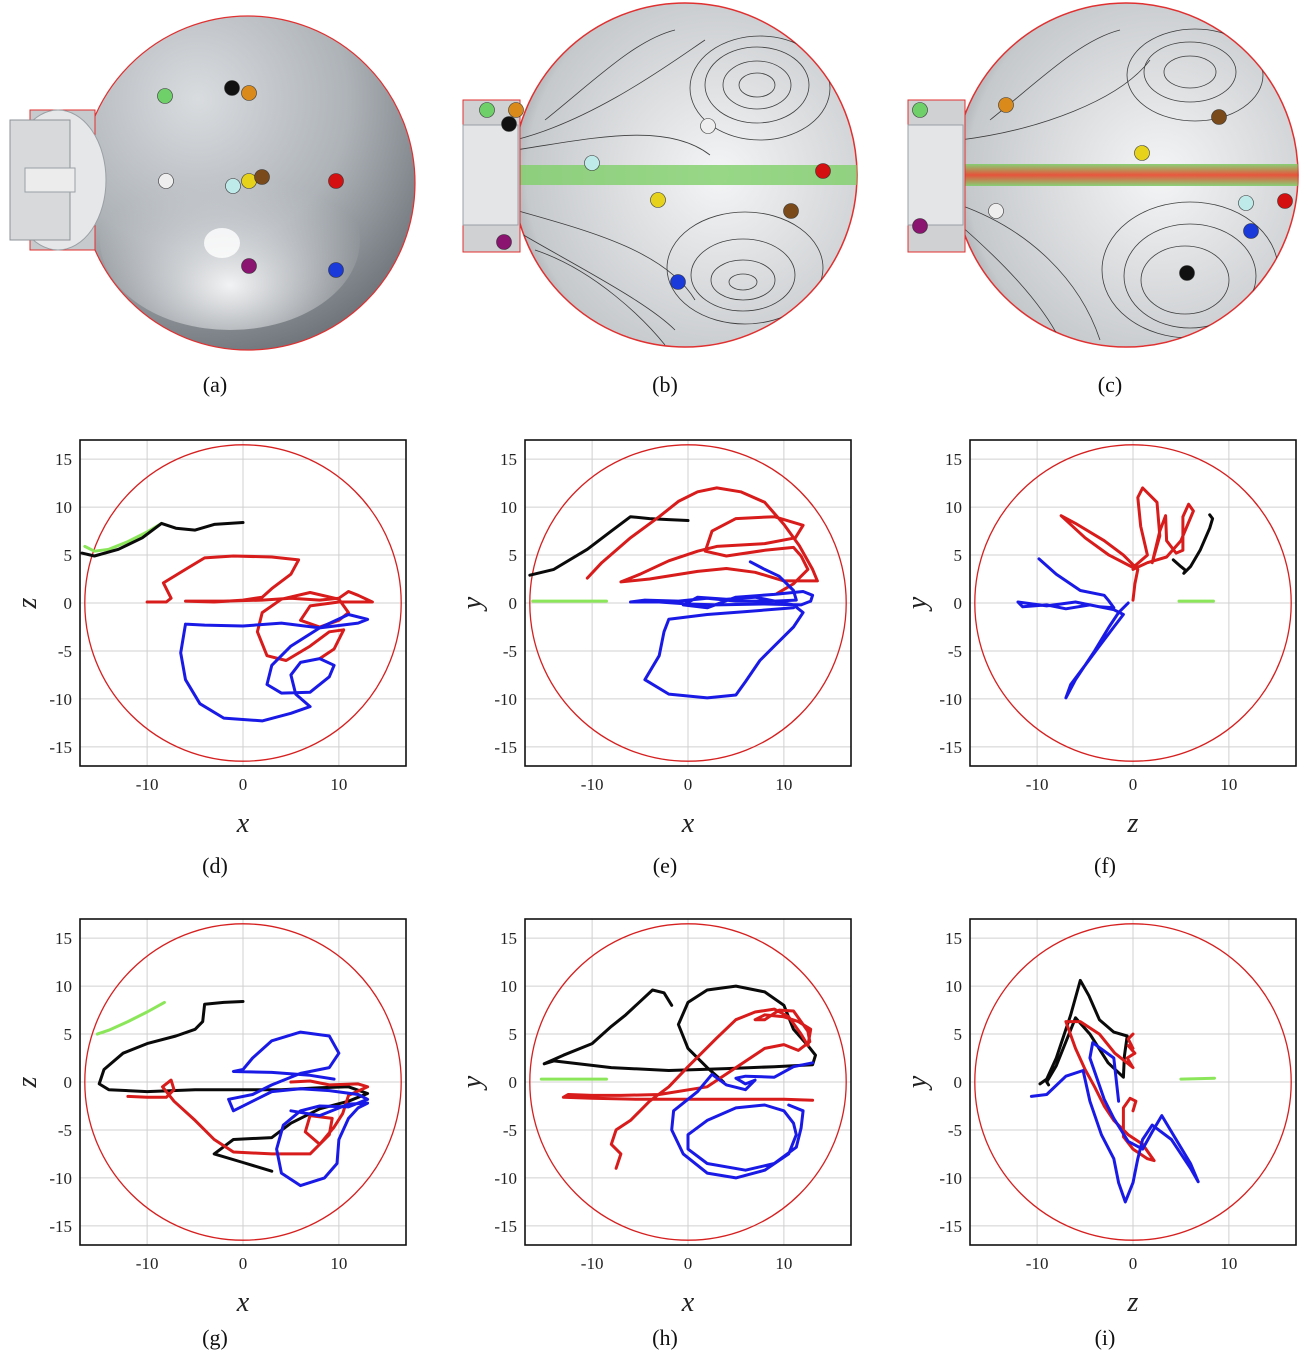 The height and width of the screenshot is (1365, 1310). I want to click on plot-i: -10 0 10 15 10 5 0 -5 -10 -15 z y (i), so click(1100, 1134).